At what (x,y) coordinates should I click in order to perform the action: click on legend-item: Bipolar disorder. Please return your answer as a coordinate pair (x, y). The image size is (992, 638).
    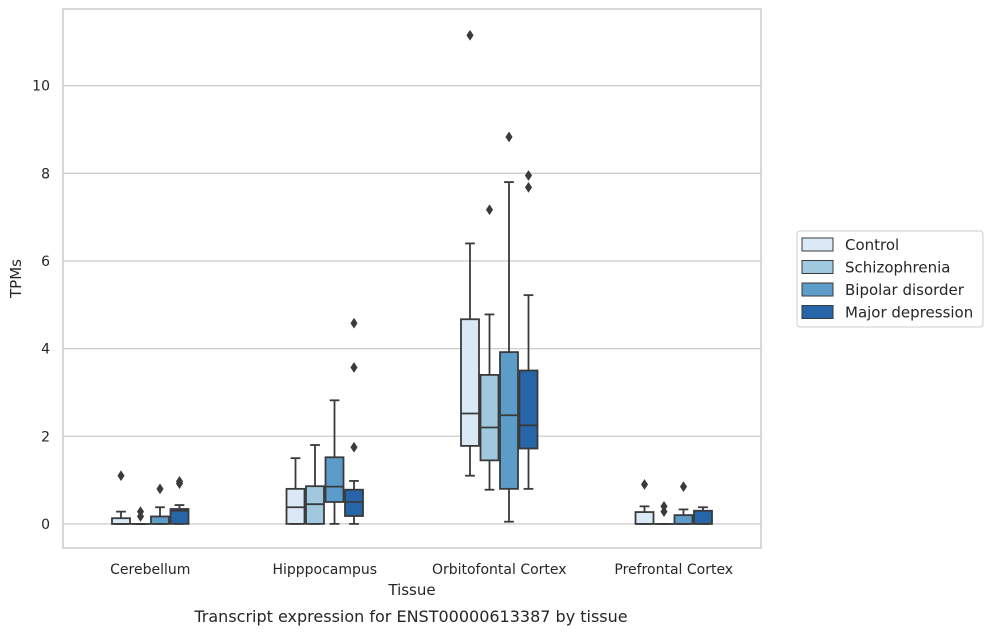
    Looking at the image, I should click on (883, 290).